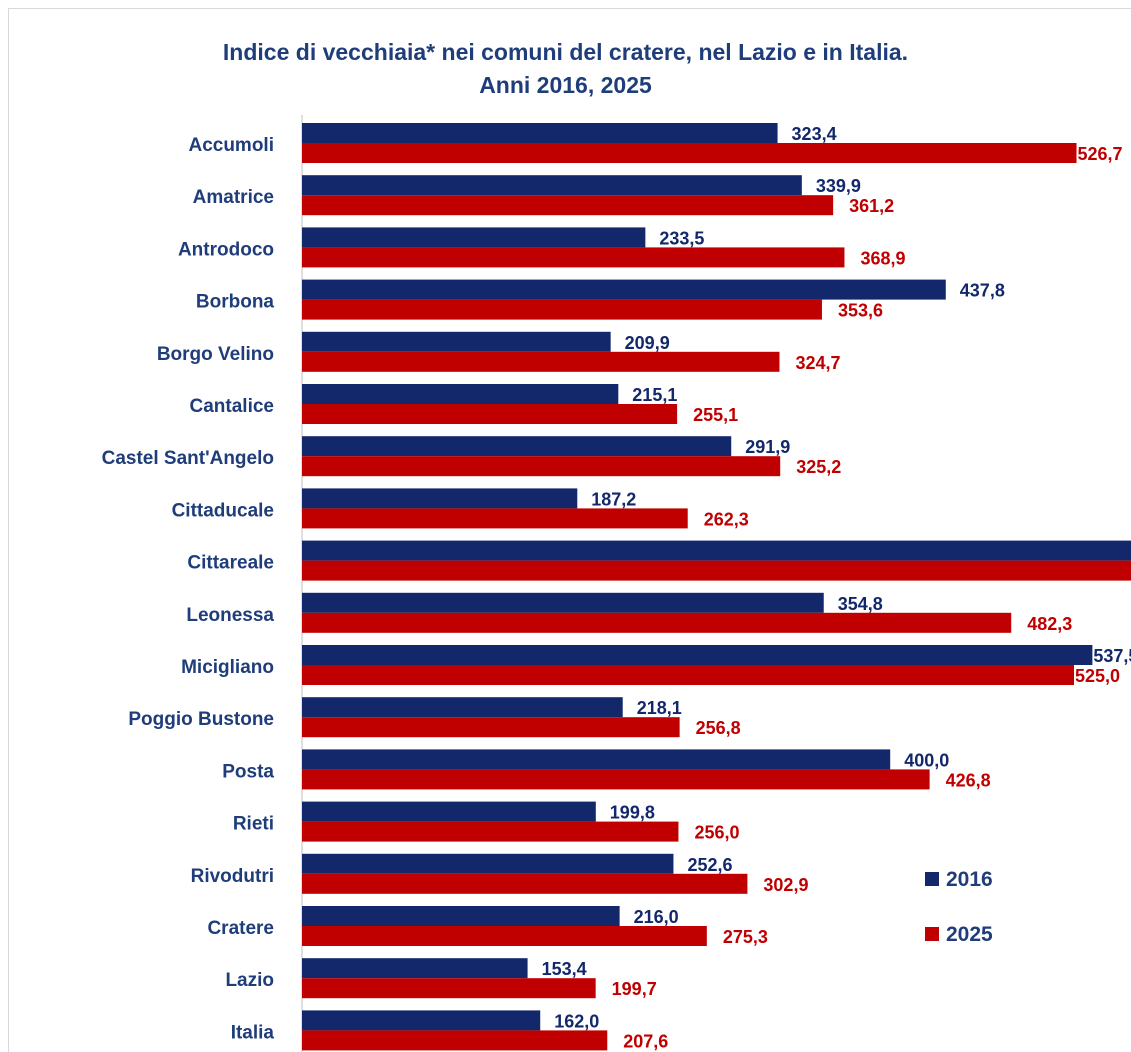  What do you see at coordinates (248, 771) in the screenshot?
I see `category-label: Posta` at bounding box center [248, 771].